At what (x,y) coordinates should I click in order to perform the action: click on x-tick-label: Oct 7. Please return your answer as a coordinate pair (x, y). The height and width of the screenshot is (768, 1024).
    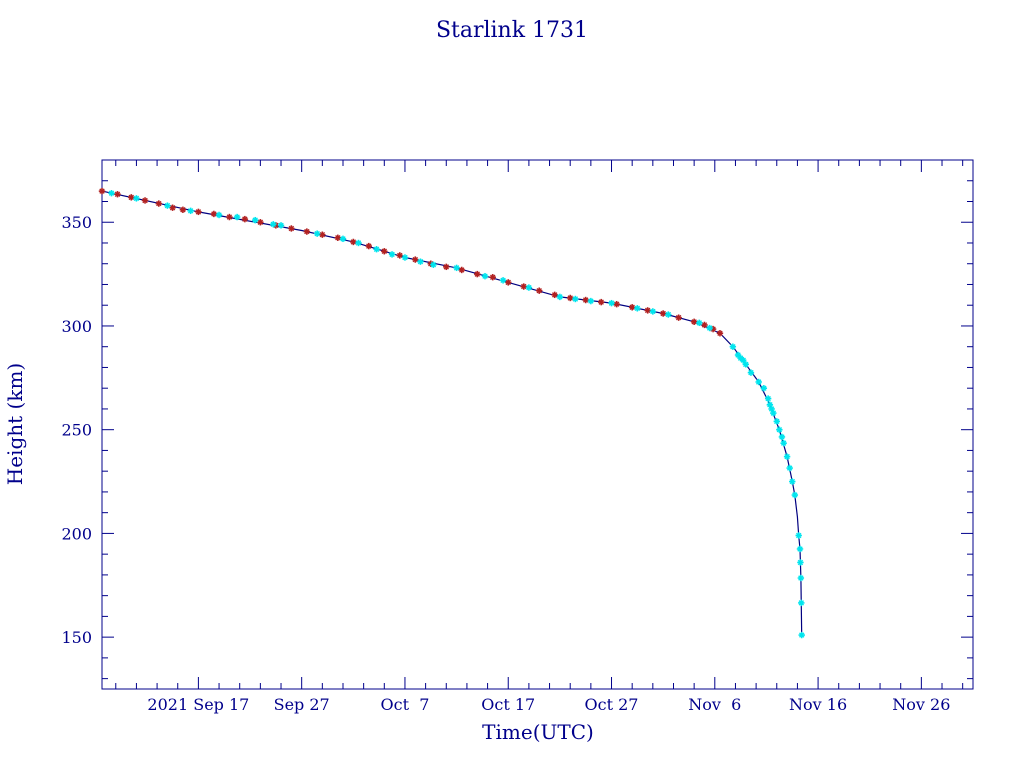
    Looking at the image, I should click on (405, 704).